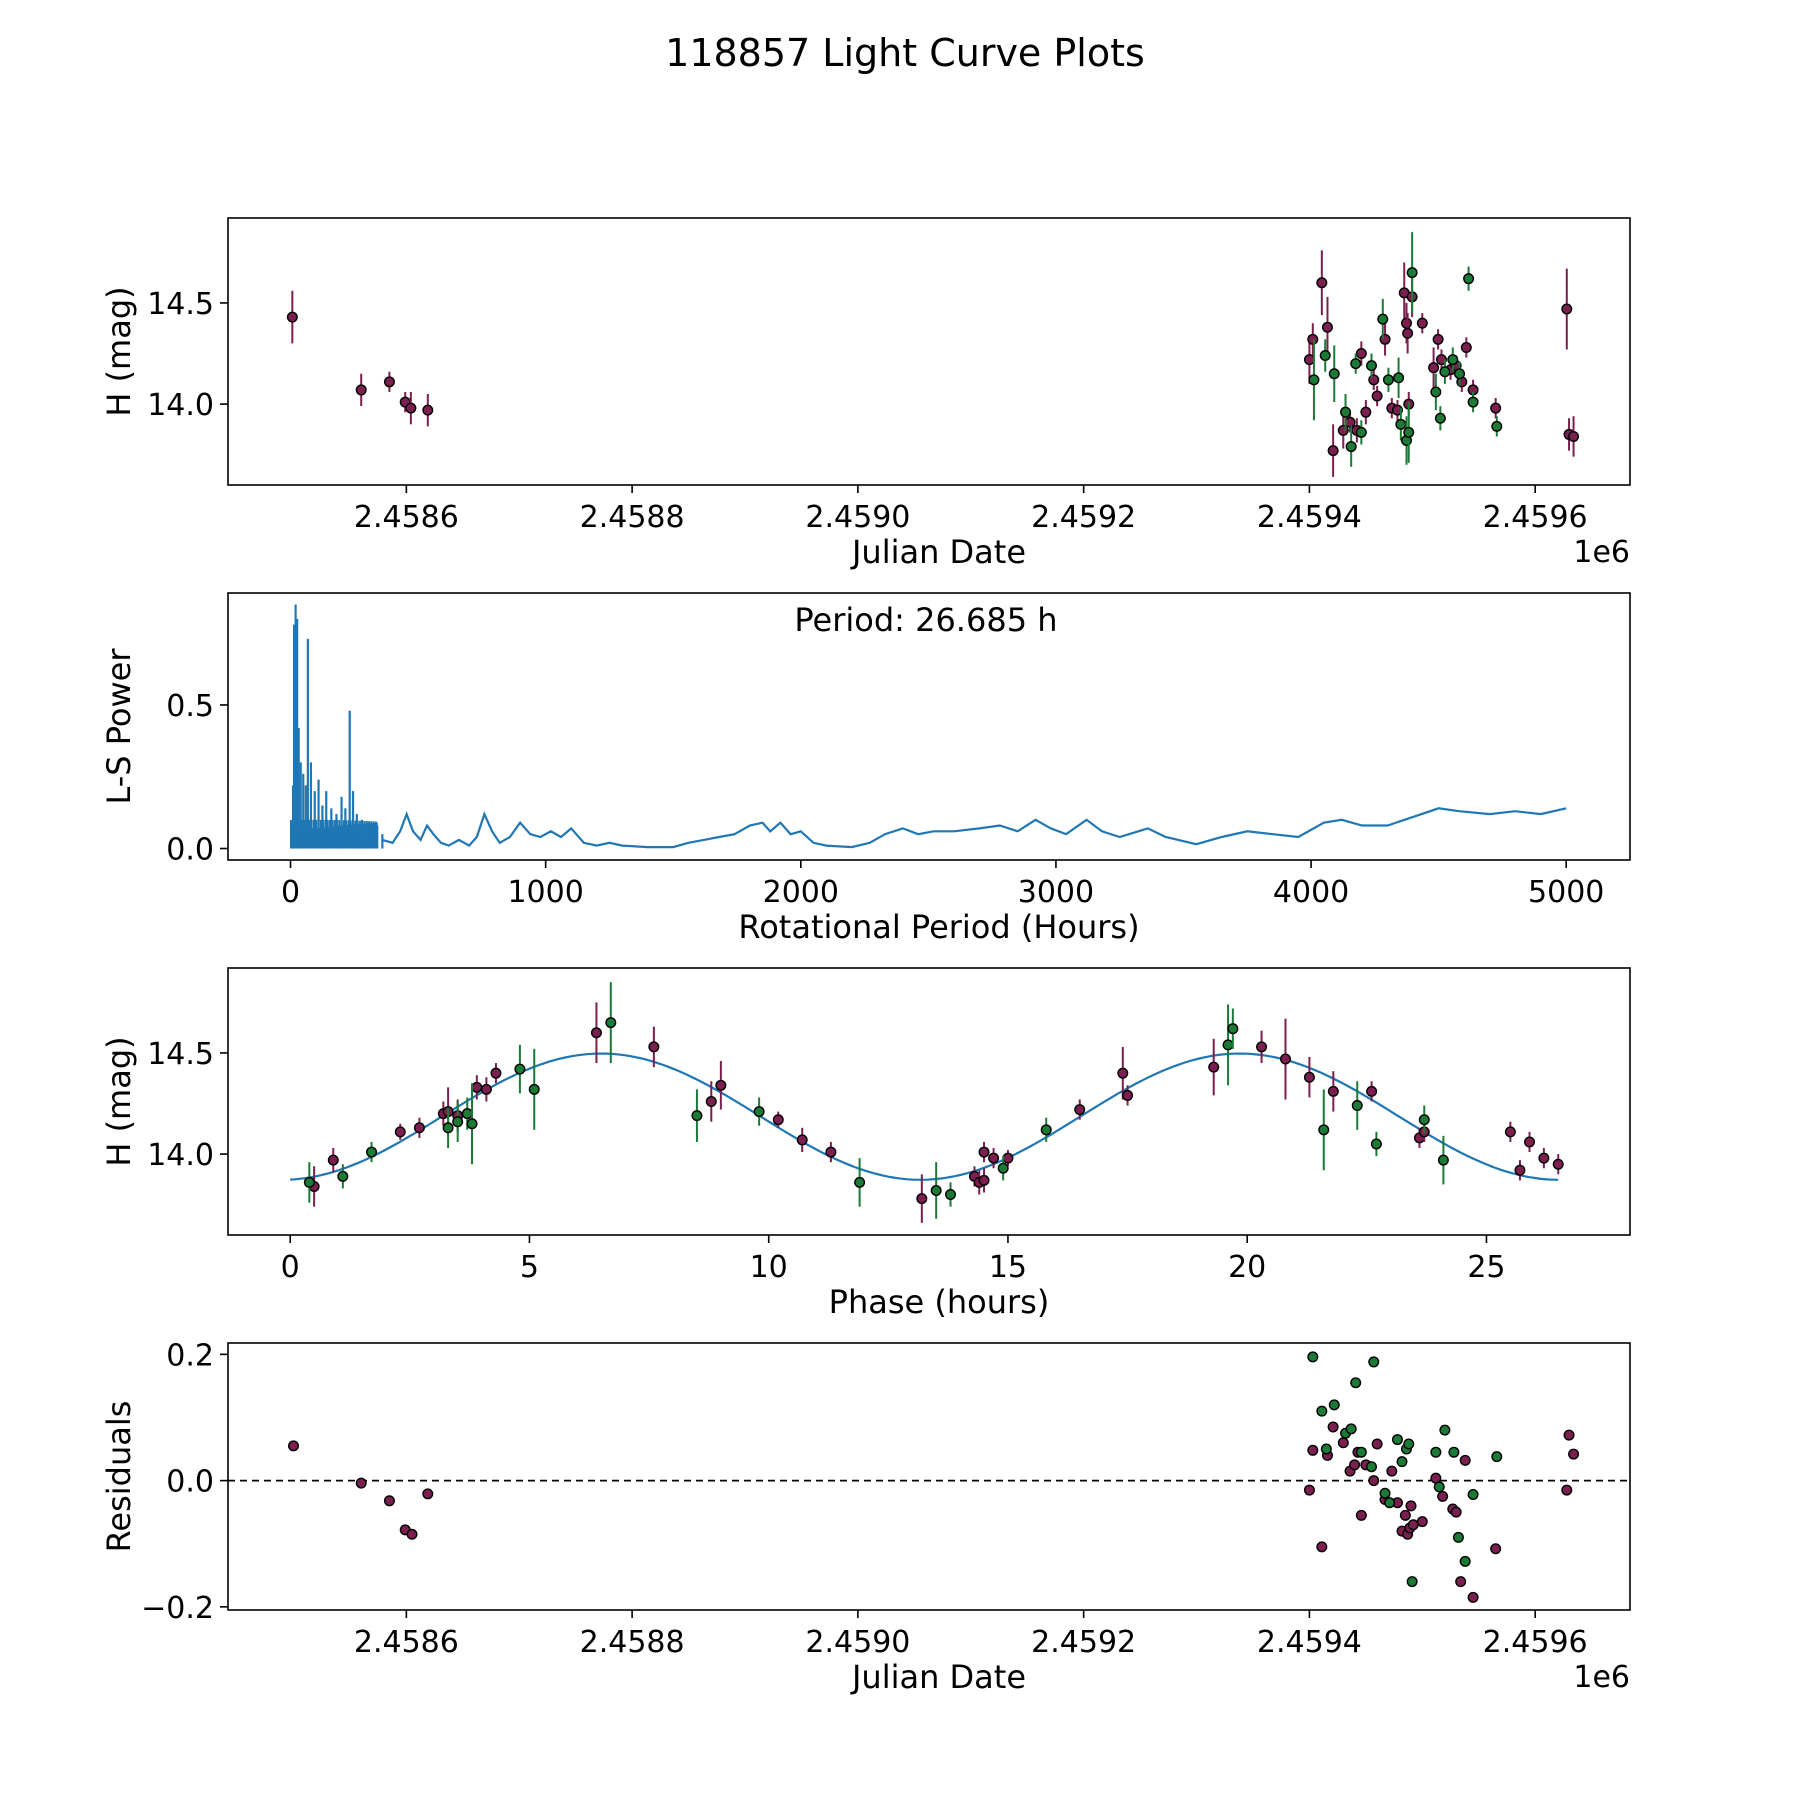 The width and height of the screenshot is (1800, 1800). I want to click on phase-series-magenta, so click(936, 1112).